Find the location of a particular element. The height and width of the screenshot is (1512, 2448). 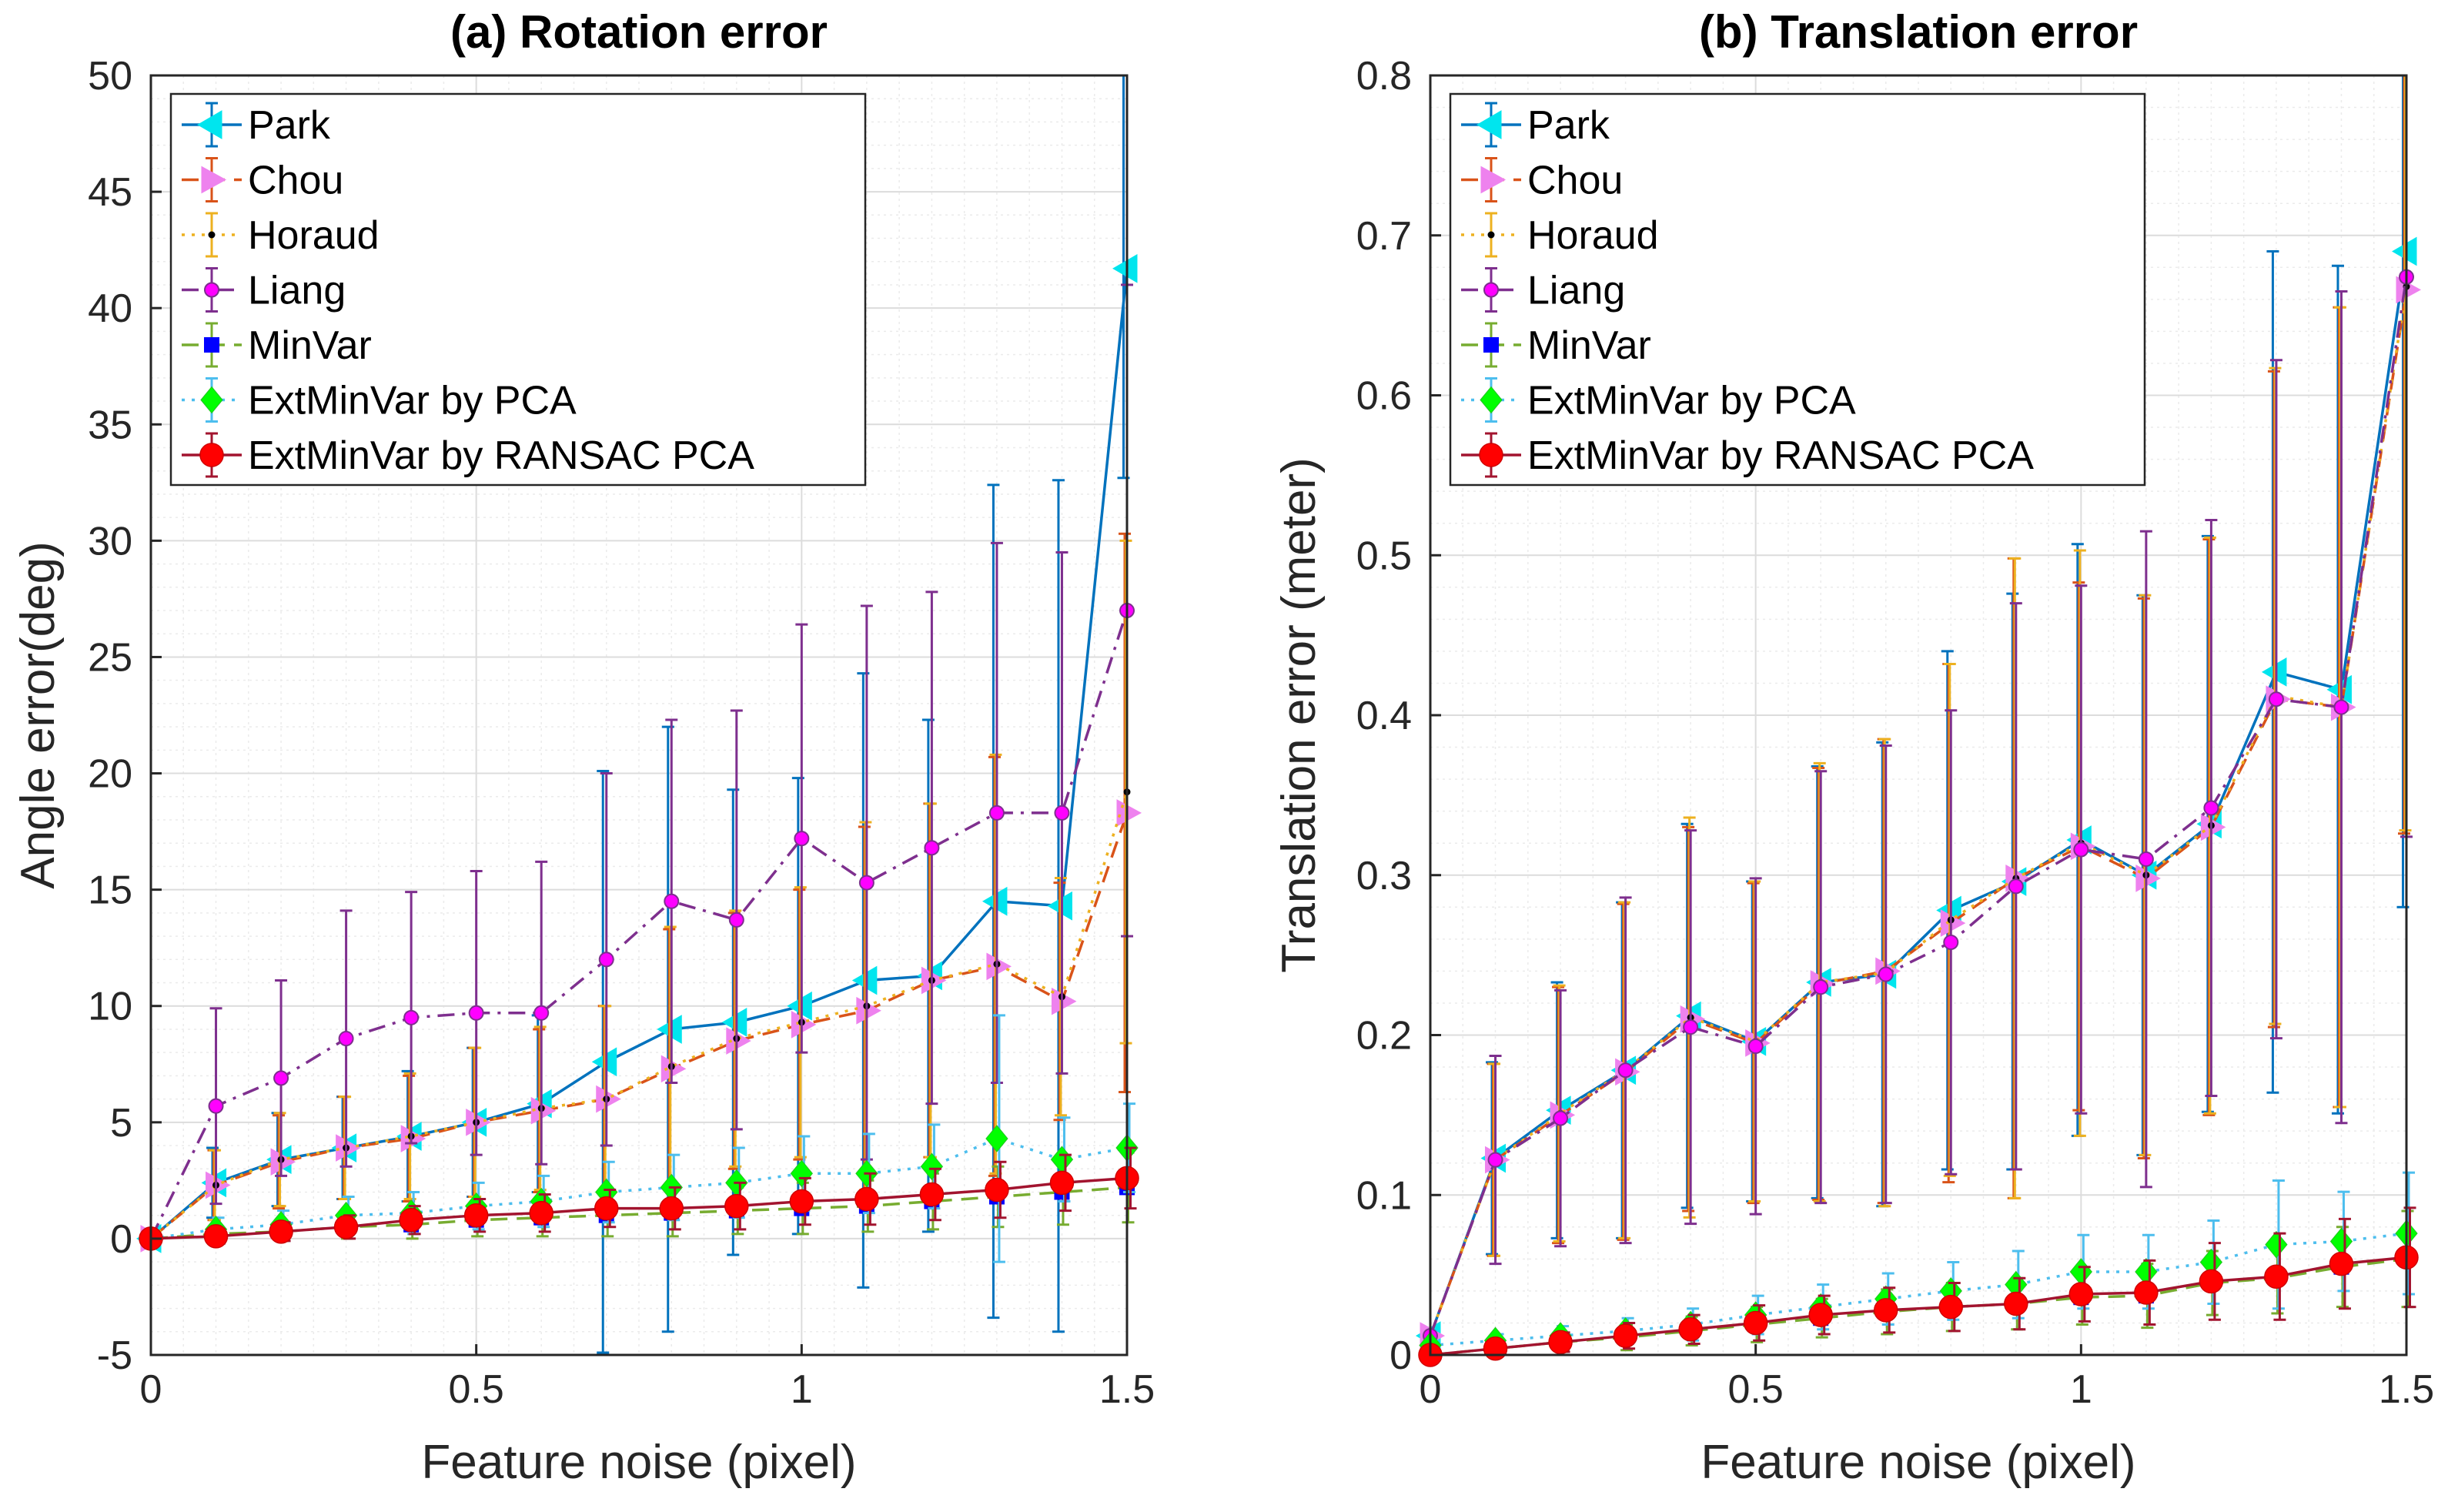

legend-label: Park is located at coordinates (1569, 125).